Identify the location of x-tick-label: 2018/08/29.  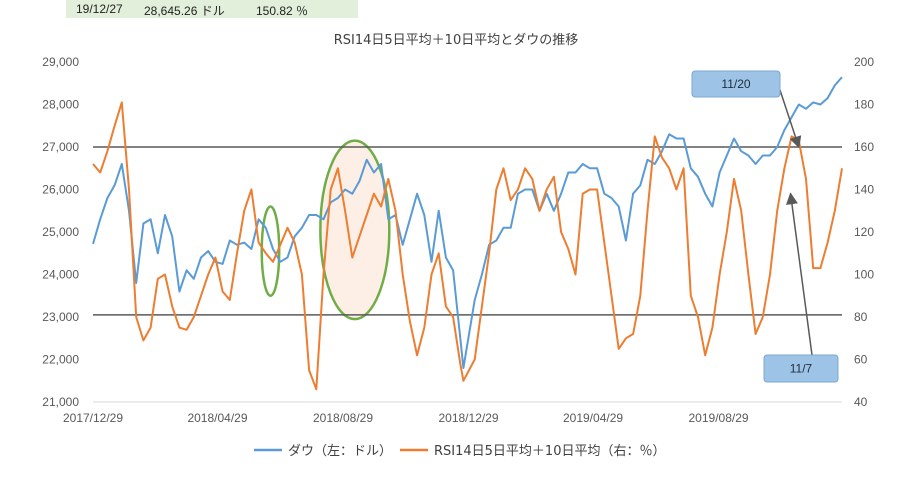
(343, 418).